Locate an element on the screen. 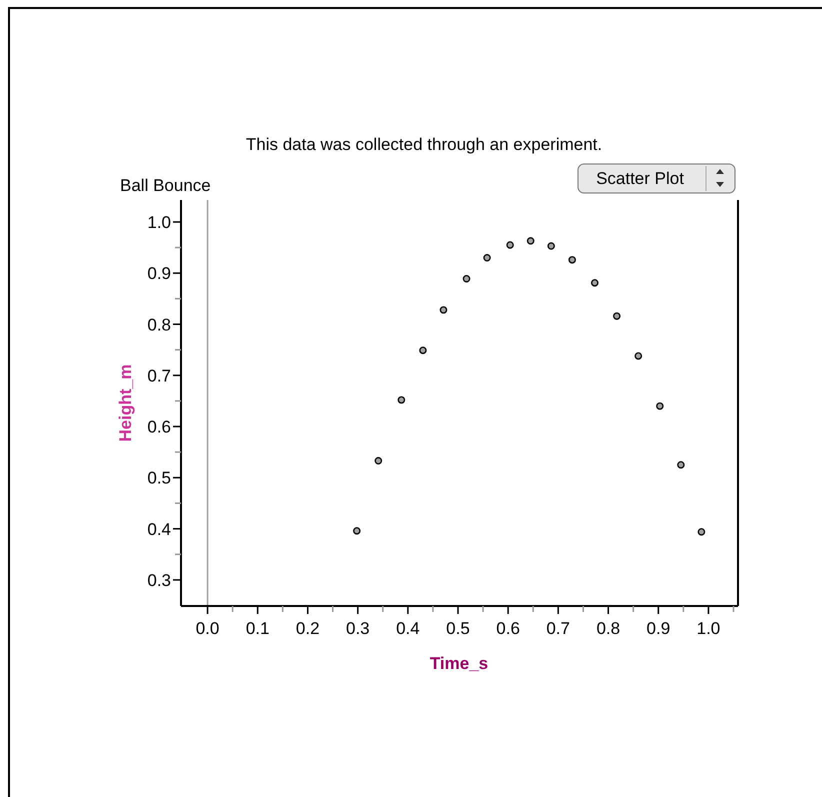 This screenshot has height=797, width=822. y-tick-label: 1.0 is located at coordinates (159, 222).